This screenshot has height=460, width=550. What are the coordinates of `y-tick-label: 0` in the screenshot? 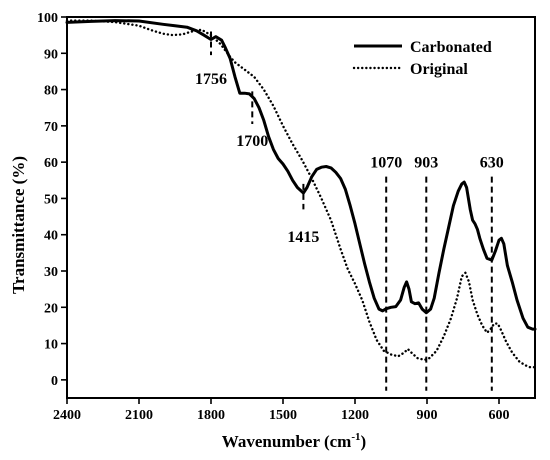 It's located at (54, 381).